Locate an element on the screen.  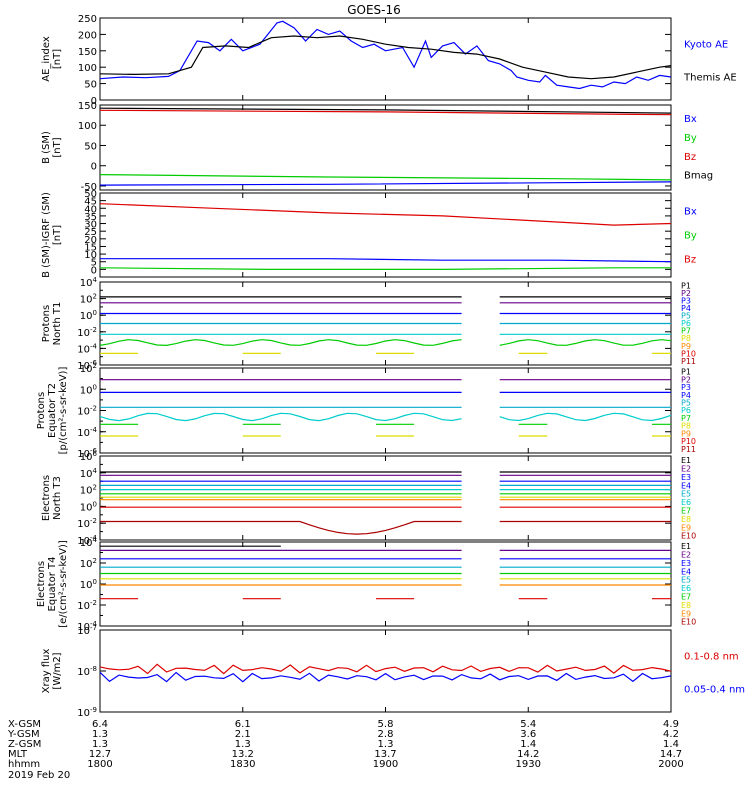
cell-hhmm: 1900 is located at coordinates (385, 764).